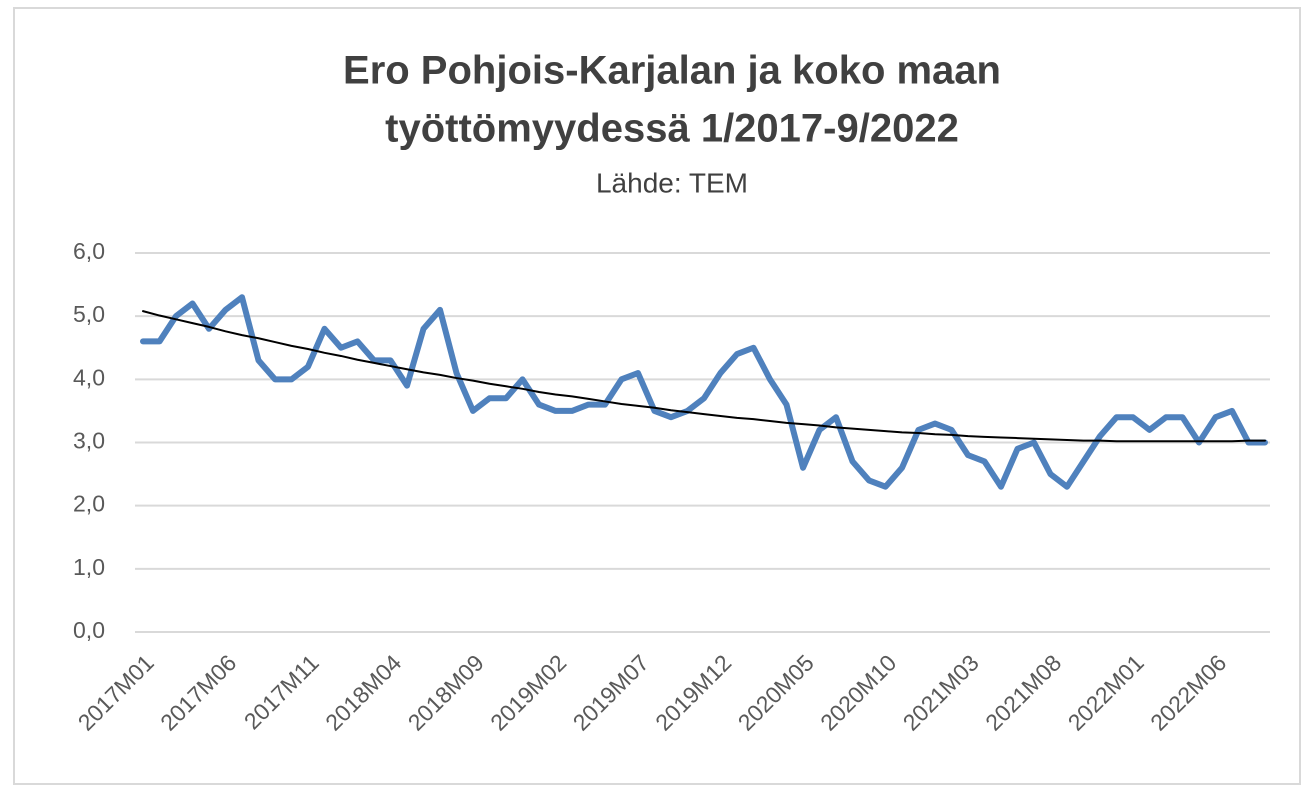 The width and height of the screenshot is (1312, 790). I want to click on chart-title: työttömyydessä 1/2017-9/2022, so click(672, 129).